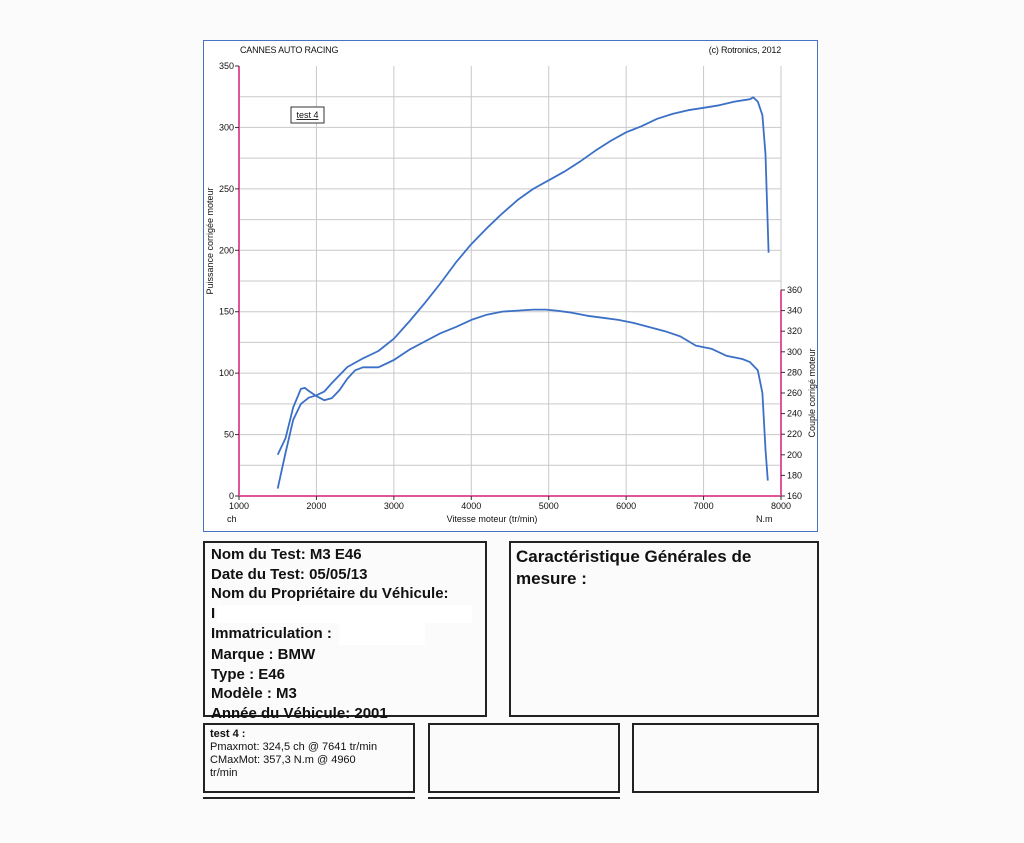 The height and width of the screenshot is (843, 1024). I want to click on x-tick-label: 7000, so click(704, 506).